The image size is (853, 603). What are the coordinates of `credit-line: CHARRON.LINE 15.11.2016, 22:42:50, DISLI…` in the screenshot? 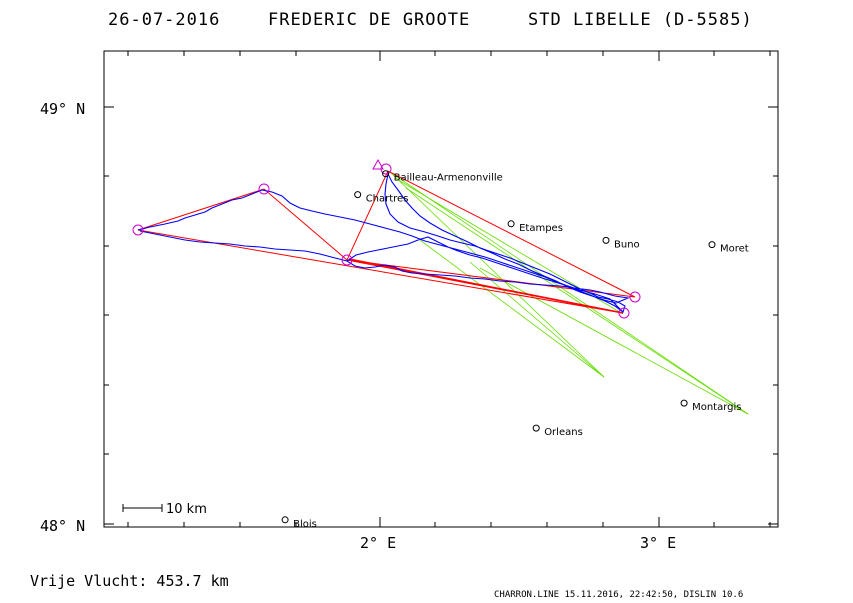 It's located at (618, 595).